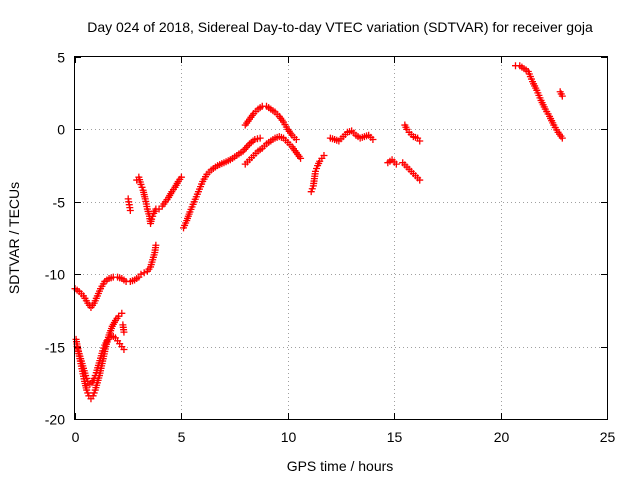  Describe the element at coordinates (340, 466) in the screenshot. I see `x-axis-label: GPS time / hours` at that location.